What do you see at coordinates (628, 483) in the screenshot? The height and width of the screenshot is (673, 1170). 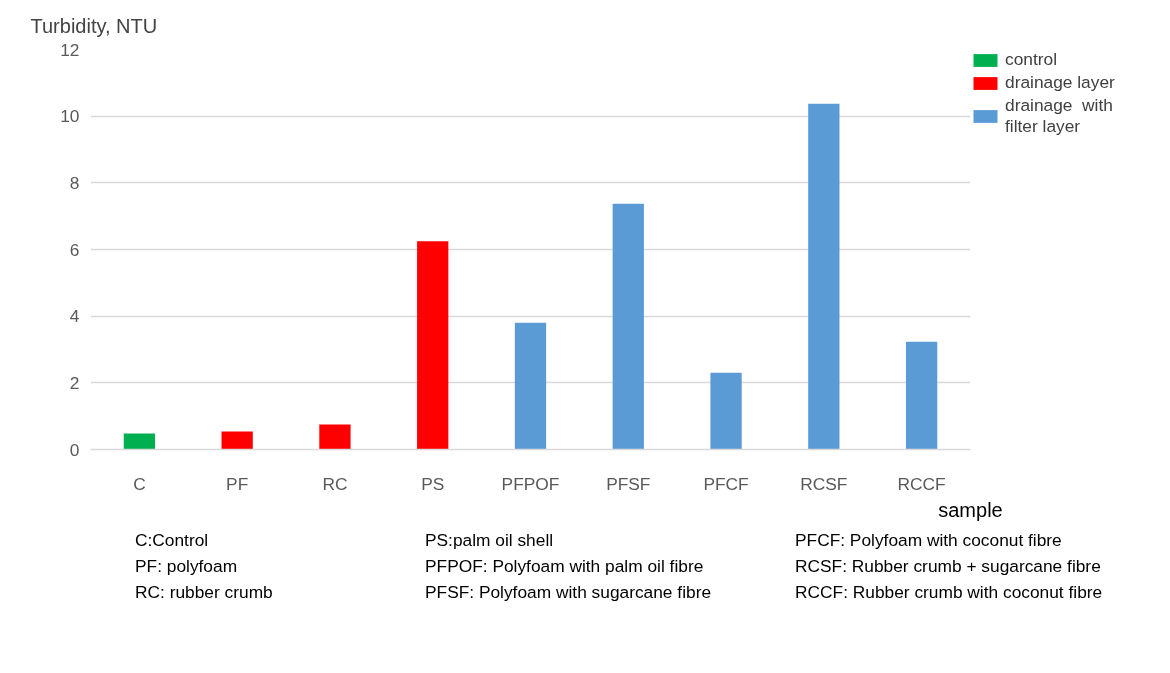 I see `x-tick-label: PFSF` at bounding box center [628, 483].